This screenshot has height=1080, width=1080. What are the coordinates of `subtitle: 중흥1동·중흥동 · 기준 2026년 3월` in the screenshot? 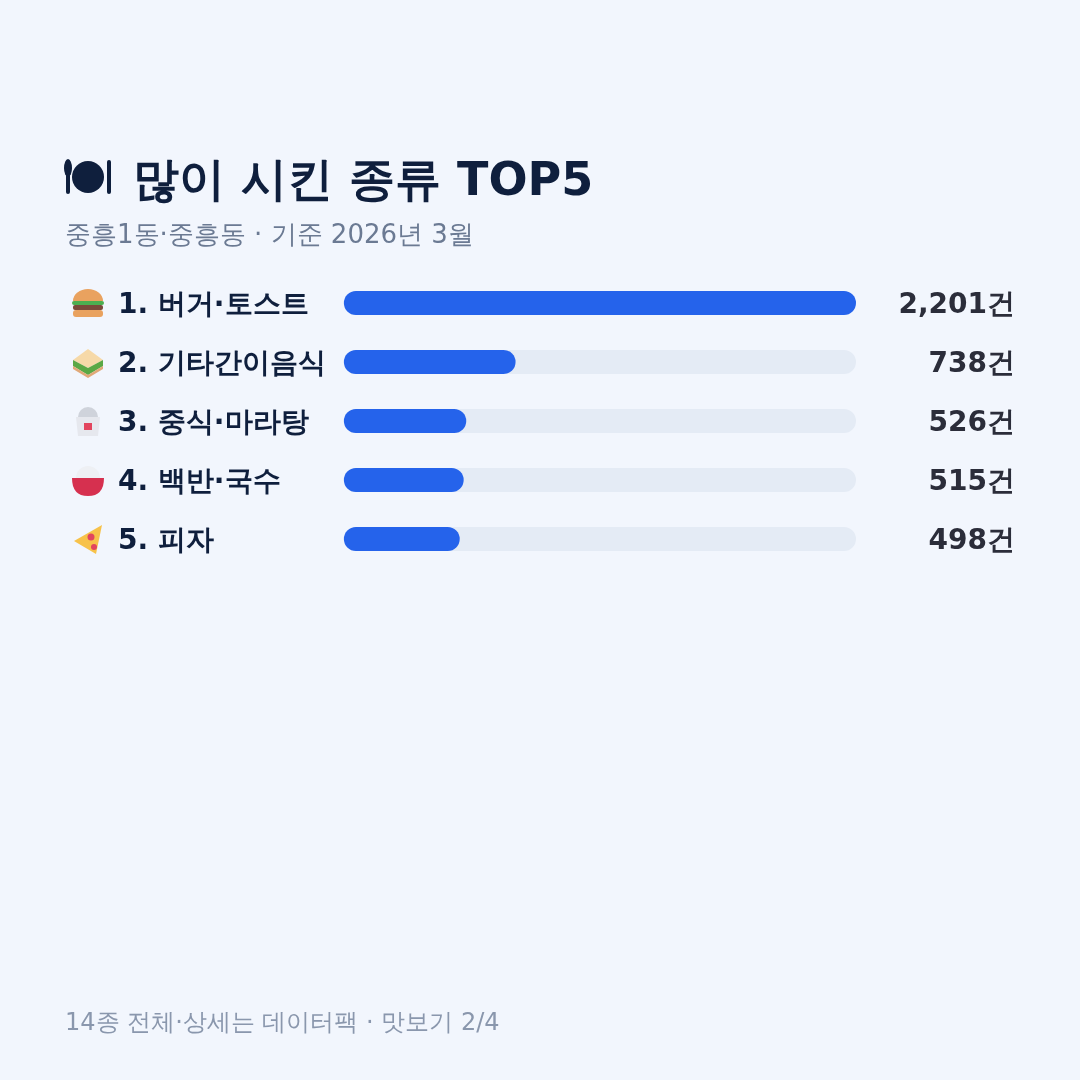 It's located at (269, 234).